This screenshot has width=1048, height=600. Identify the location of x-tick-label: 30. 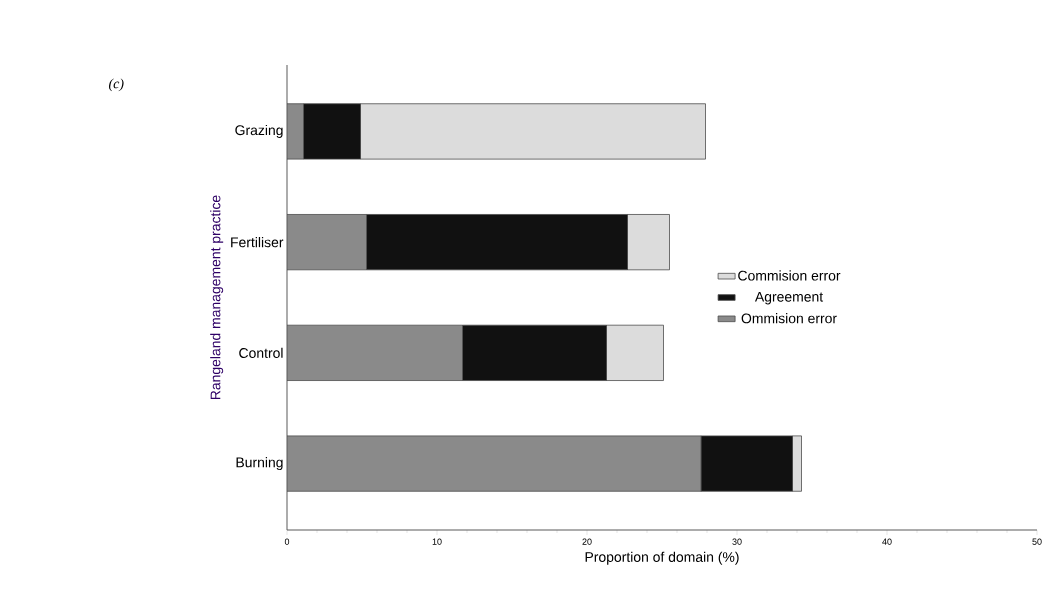
(737, 541).